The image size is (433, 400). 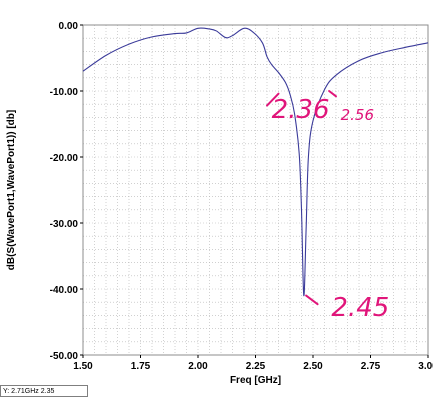 What do you see at coordinates (357, 115) in the screenshot?
I see `annotation-label: 2.56` at bounding box center [357, 115].